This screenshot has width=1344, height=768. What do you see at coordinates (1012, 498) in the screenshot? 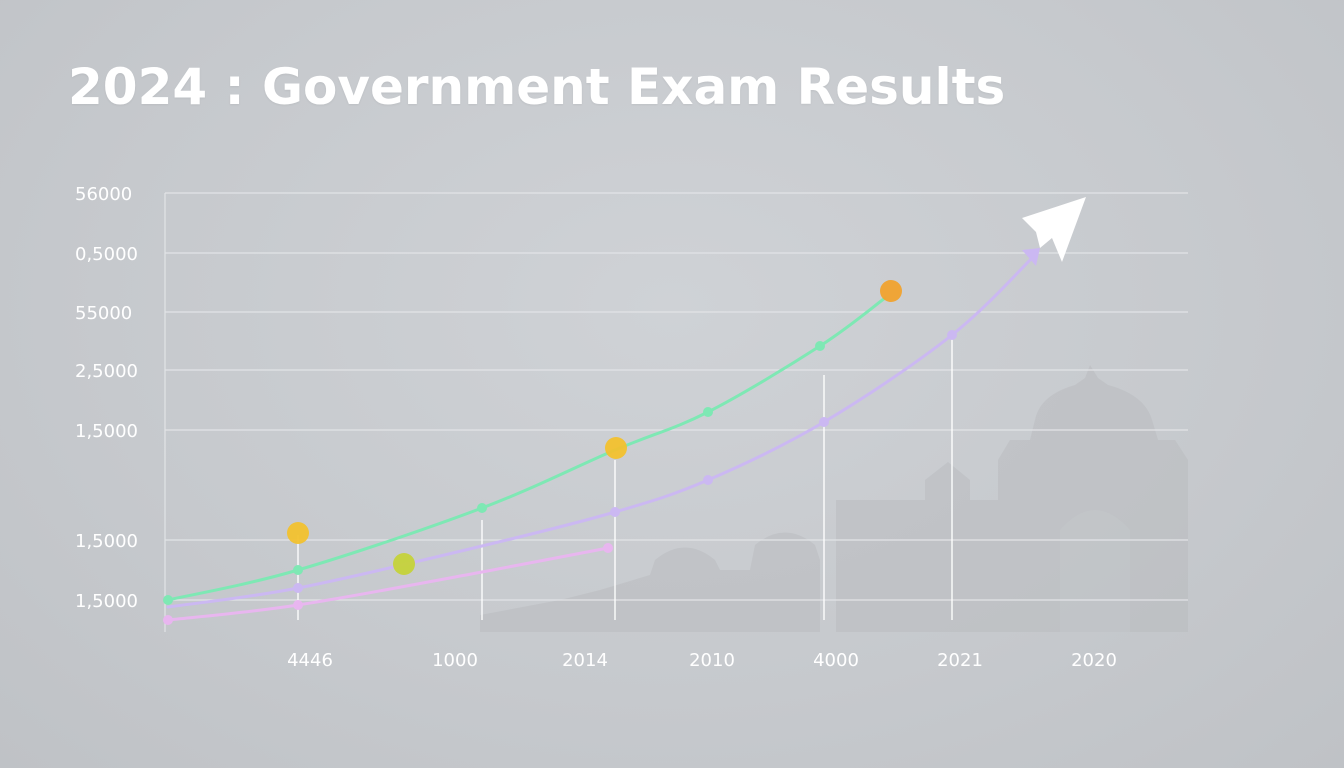
I see `building-silhouette-large` at bounding box center [1012, 498].